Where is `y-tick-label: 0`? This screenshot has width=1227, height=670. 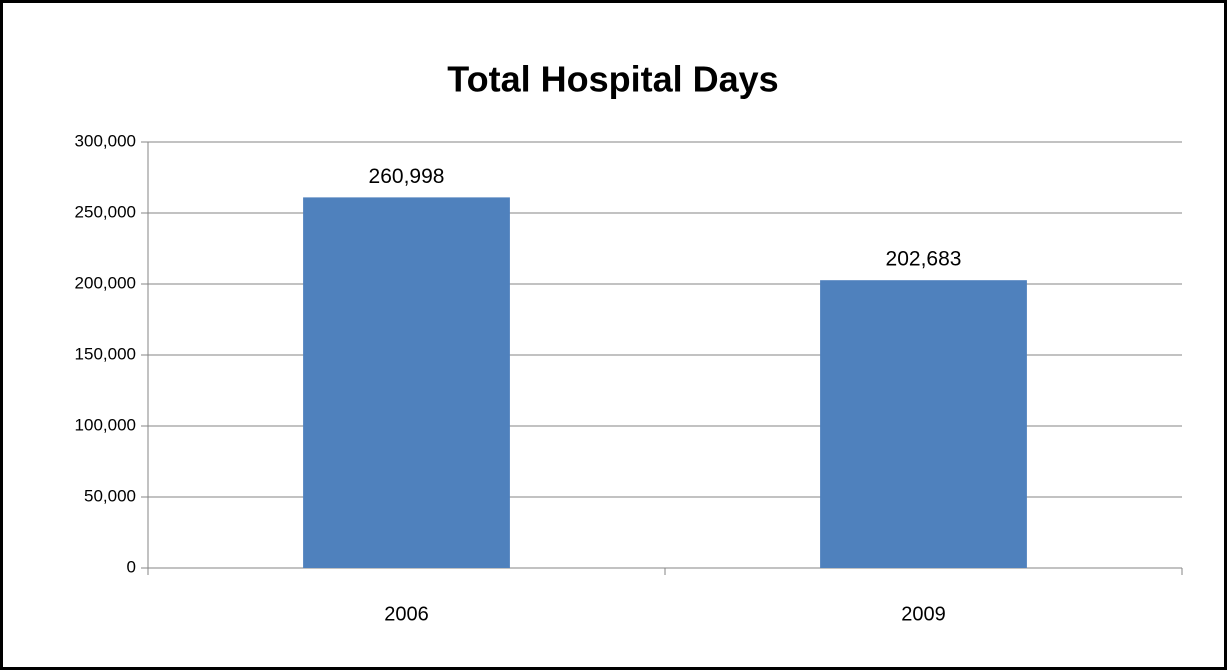
y-tick-label: 0 is located at coordinates (131, 566).